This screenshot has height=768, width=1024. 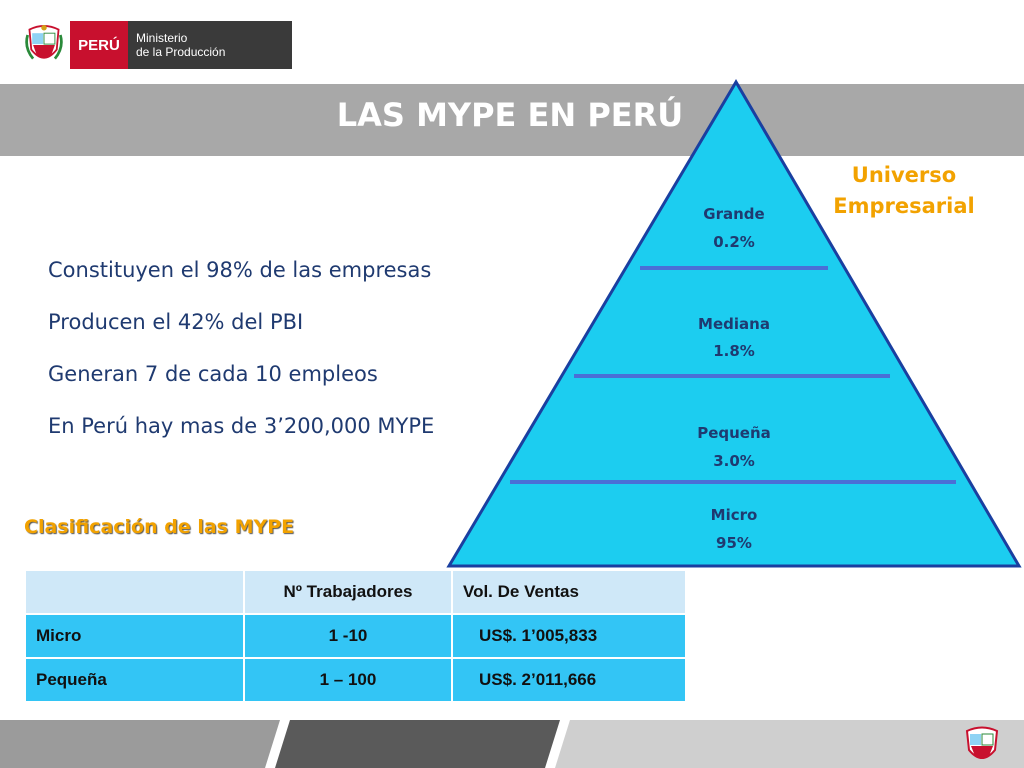 I want to click on tier-name: Micro, so click(x=734, y=515).